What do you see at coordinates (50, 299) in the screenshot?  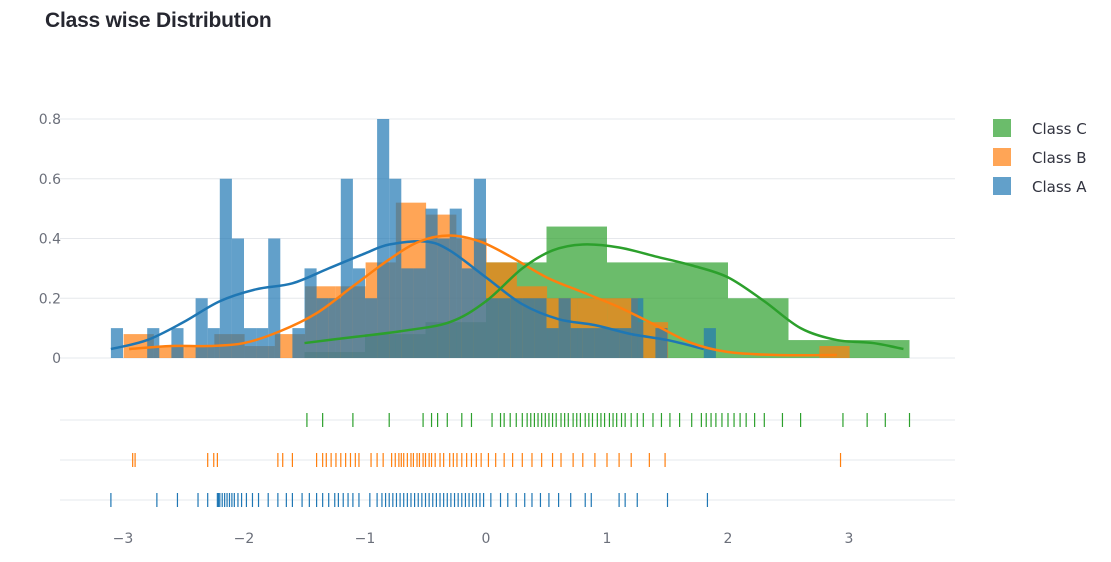 I see `y-tick-label: 0.2` at bounding box center [50, 299].